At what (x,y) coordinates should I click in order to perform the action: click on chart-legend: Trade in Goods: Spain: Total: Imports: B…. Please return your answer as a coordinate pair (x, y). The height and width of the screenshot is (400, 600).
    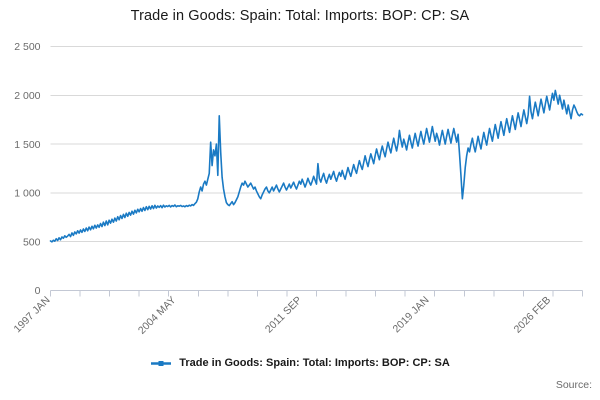
    Looking at the image, I should click on (300, 363).